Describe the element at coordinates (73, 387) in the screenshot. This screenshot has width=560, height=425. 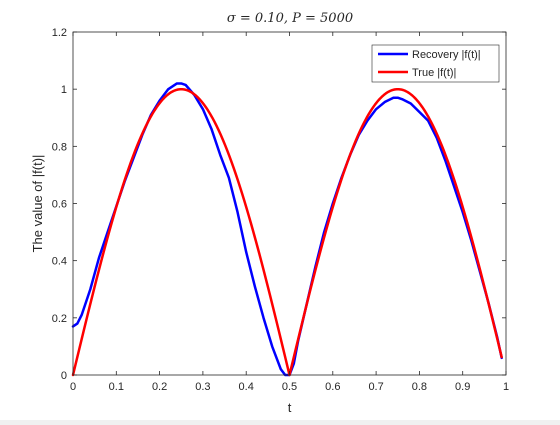
I see `x-tick-label: 0` at that location.